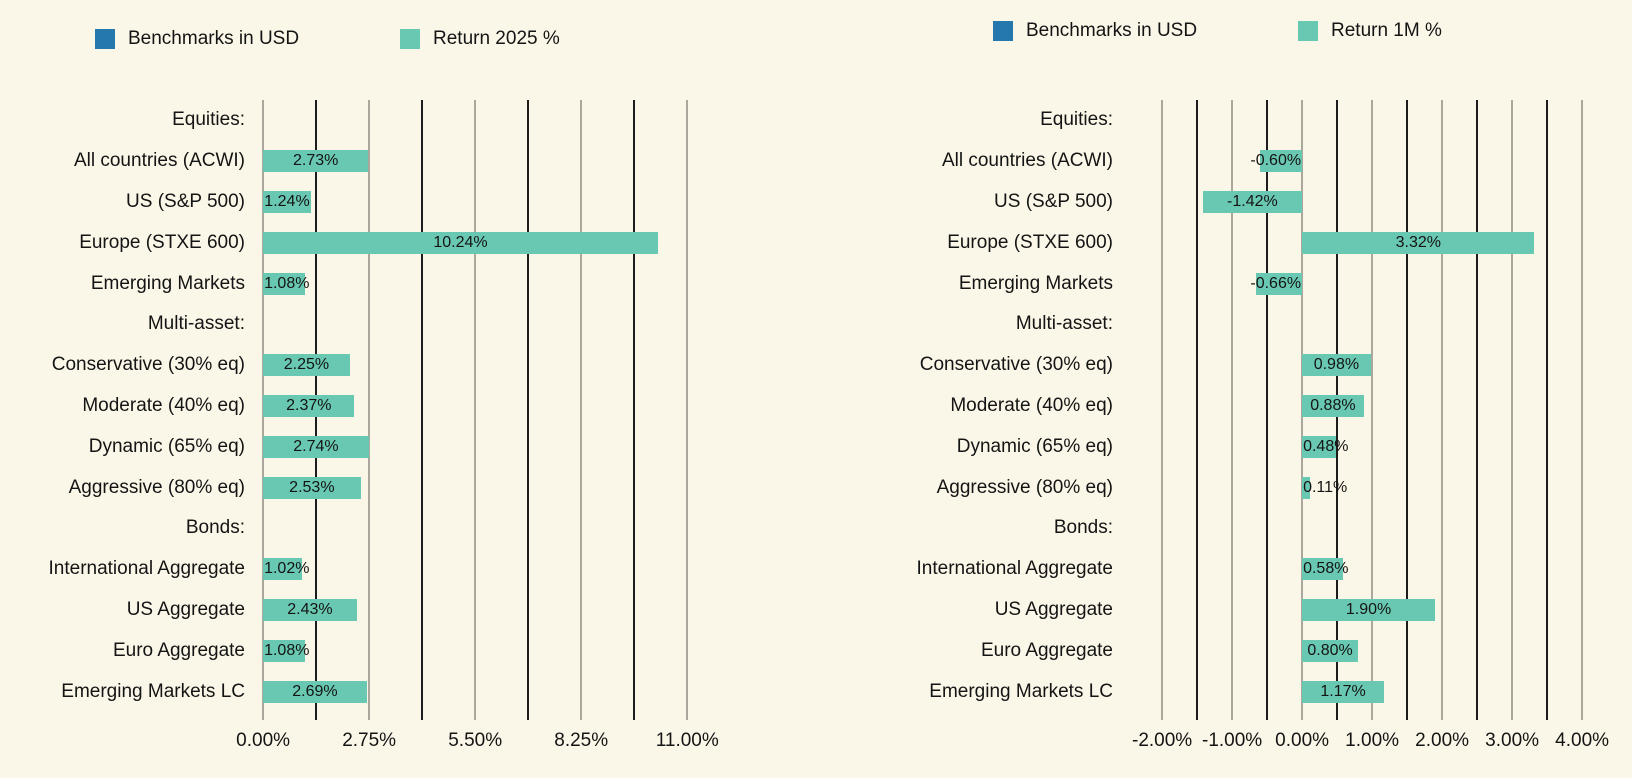 The width and height of the screenshot is (1632, 778). Describe the element at coordinates (215, 528) in the screenshot. I see `section-label: Bonds:` at that location.